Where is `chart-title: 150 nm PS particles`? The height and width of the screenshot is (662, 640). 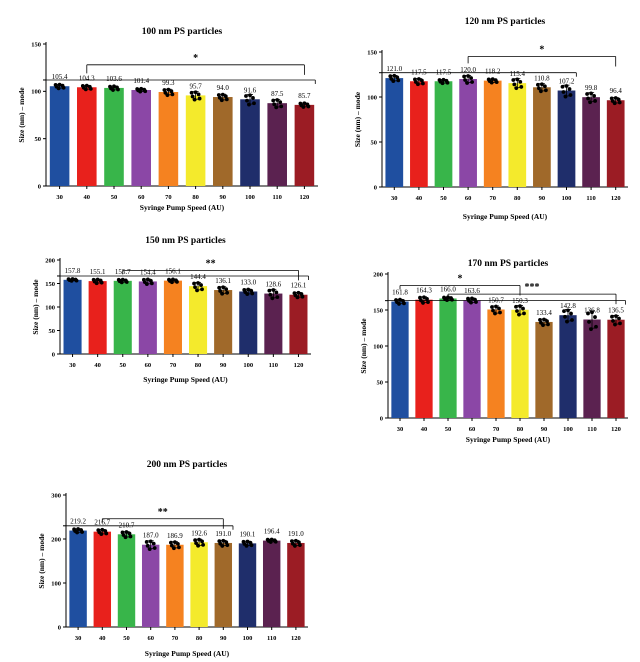
chart-title: 150 nm PS particles is located at coordinates (185, 241).